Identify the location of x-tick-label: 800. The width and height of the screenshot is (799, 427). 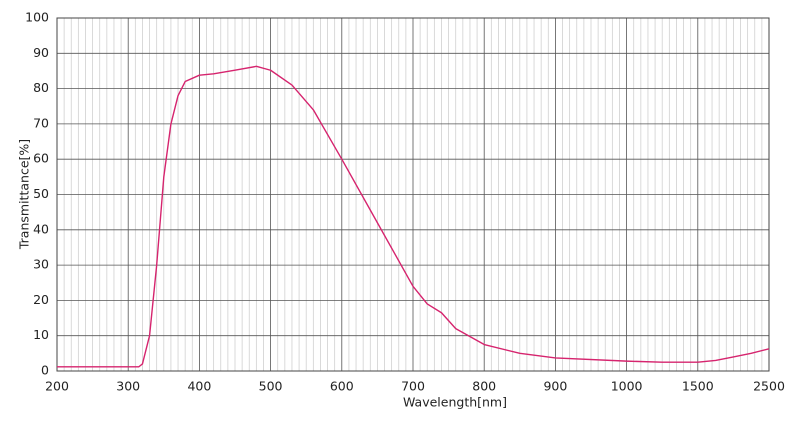
(484, 386).